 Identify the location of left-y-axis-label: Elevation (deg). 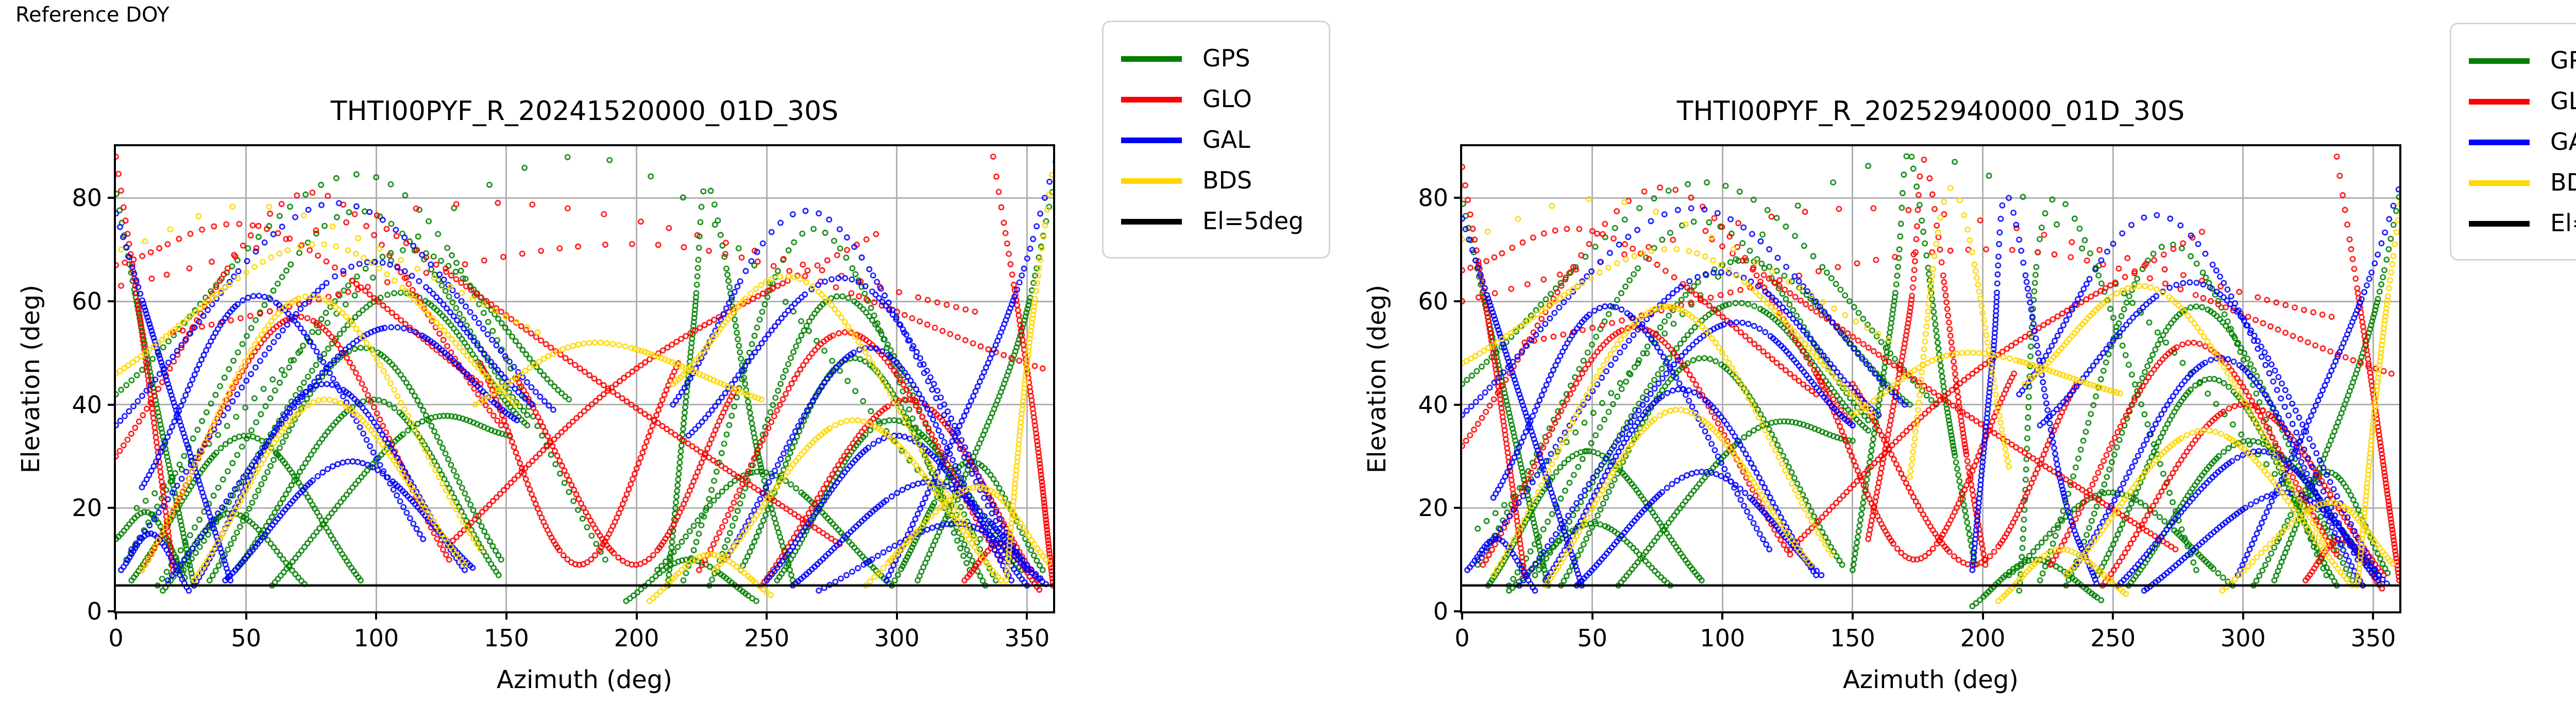
(30, 378).